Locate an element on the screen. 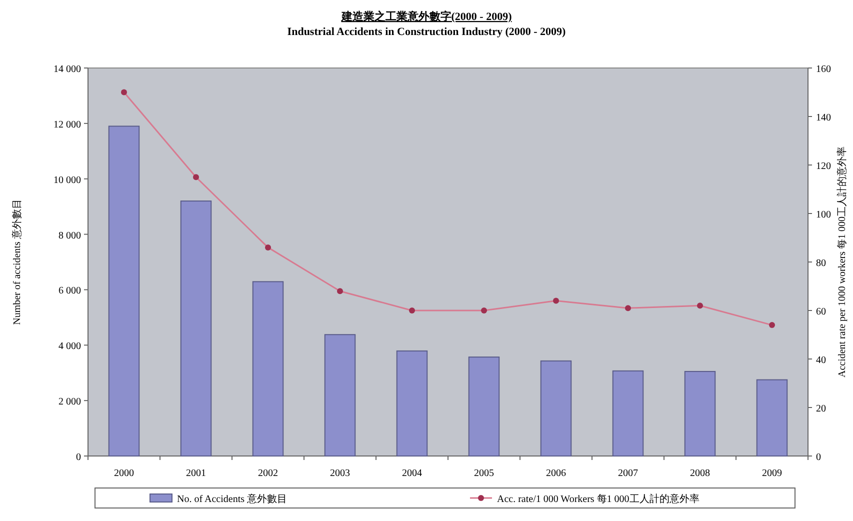 The width and height of the screenshot is (853, 521). y2-tick-label: 20 is located at coordinates (821, 409).